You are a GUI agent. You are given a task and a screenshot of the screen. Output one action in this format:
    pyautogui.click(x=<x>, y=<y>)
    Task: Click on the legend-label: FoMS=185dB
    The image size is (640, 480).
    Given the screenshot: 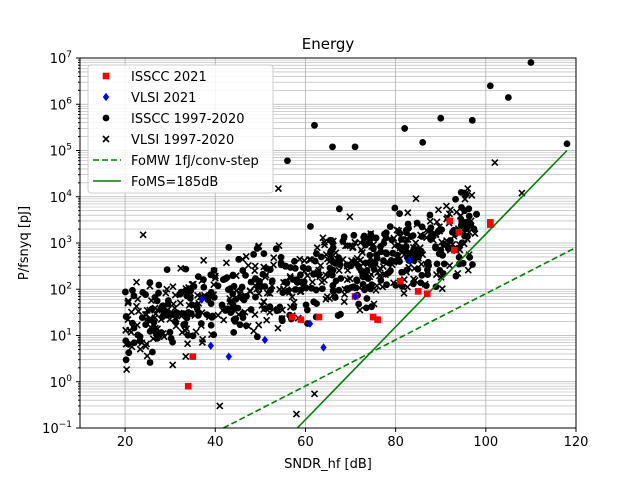 What is the action you would take?
    pyautogui.click(x=174, y=182)
    